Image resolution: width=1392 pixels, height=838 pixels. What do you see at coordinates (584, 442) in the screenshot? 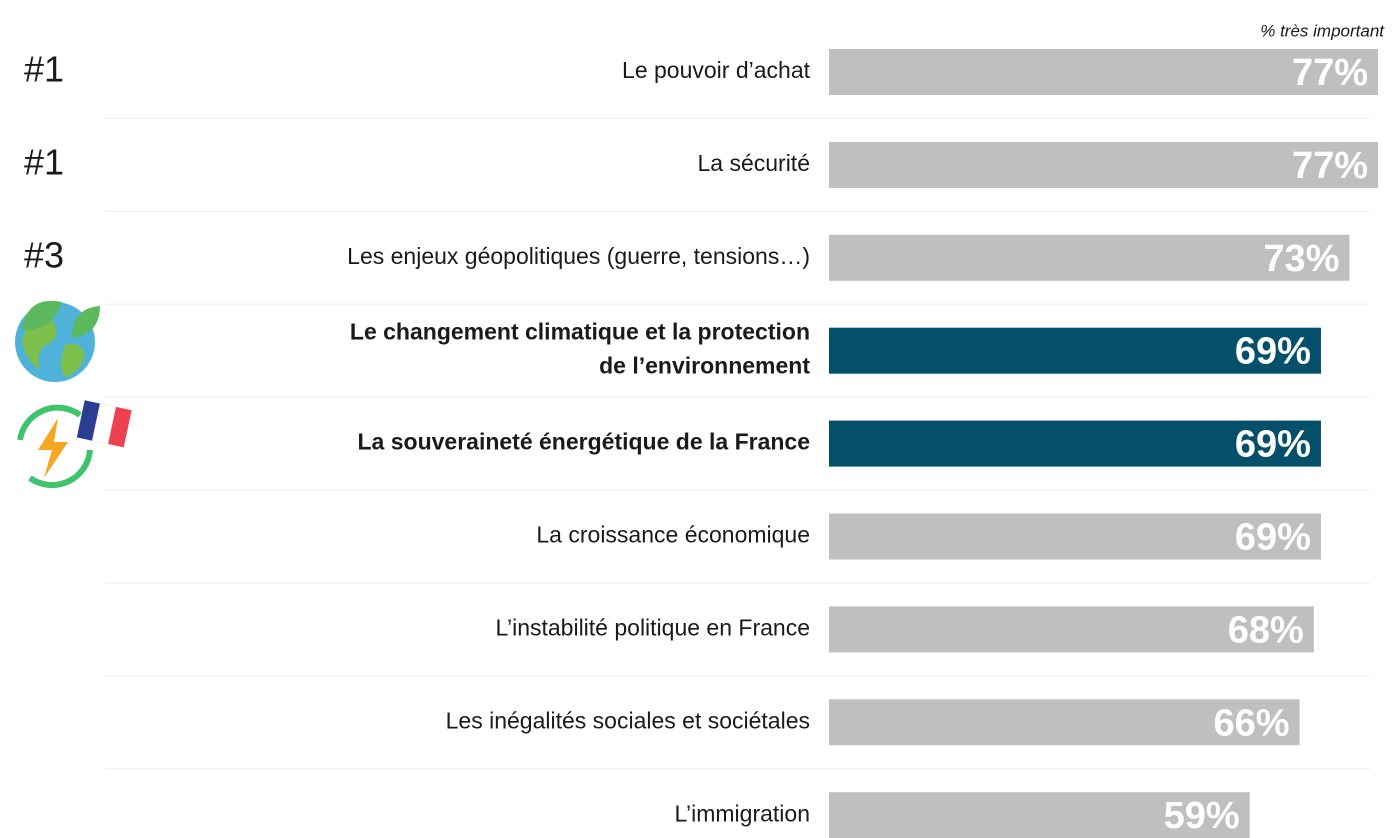
I see `category-label: La souveraineté énergétique de la France` at bounding box center [584, 442].